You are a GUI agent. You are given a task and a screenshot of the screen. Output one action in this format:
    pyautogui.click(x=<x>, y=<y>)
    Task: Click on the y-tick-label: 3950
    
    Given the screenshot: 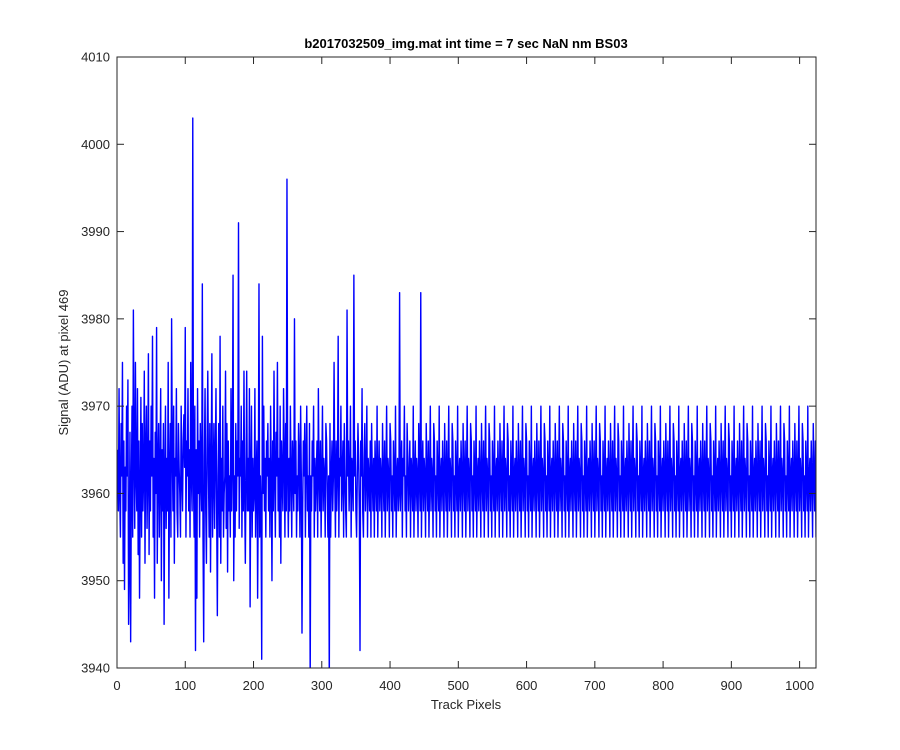 What is the action you would take?
    pyautogui.click(x=95, y=580)
    